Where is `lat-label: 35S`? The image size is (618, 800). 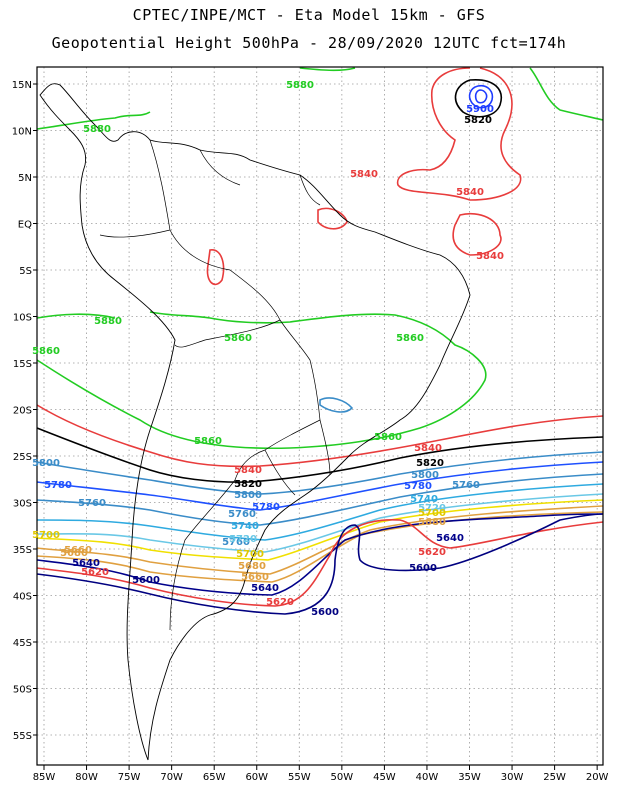 lat-label: 35S is located at coordinates (22, 550).